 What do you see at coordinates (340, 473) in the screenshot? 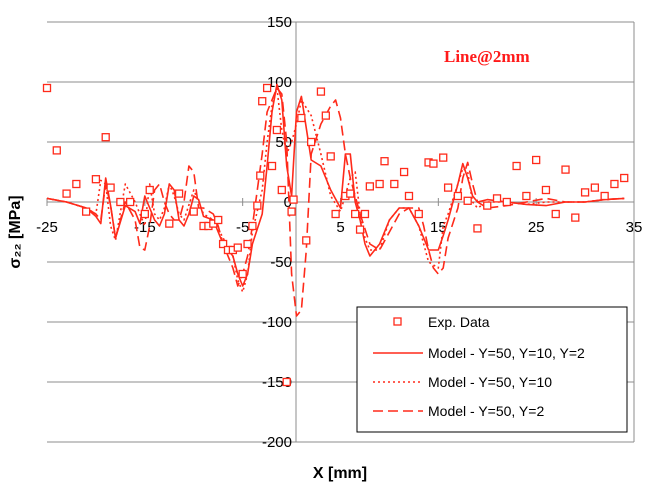
I see `x-axis-title: X [mm]` at bounding box center [340, 473].